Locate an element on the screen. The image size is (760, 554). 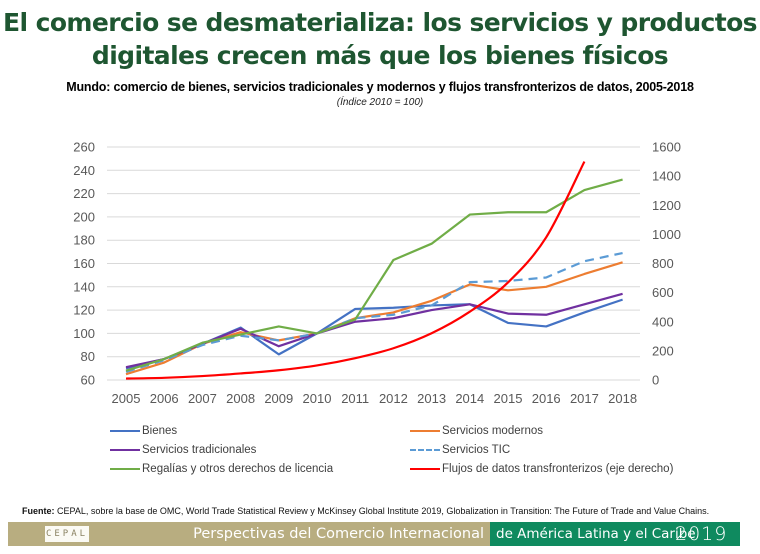
x-axis-tick-label: 2007 is located at coordinates (202, 398).